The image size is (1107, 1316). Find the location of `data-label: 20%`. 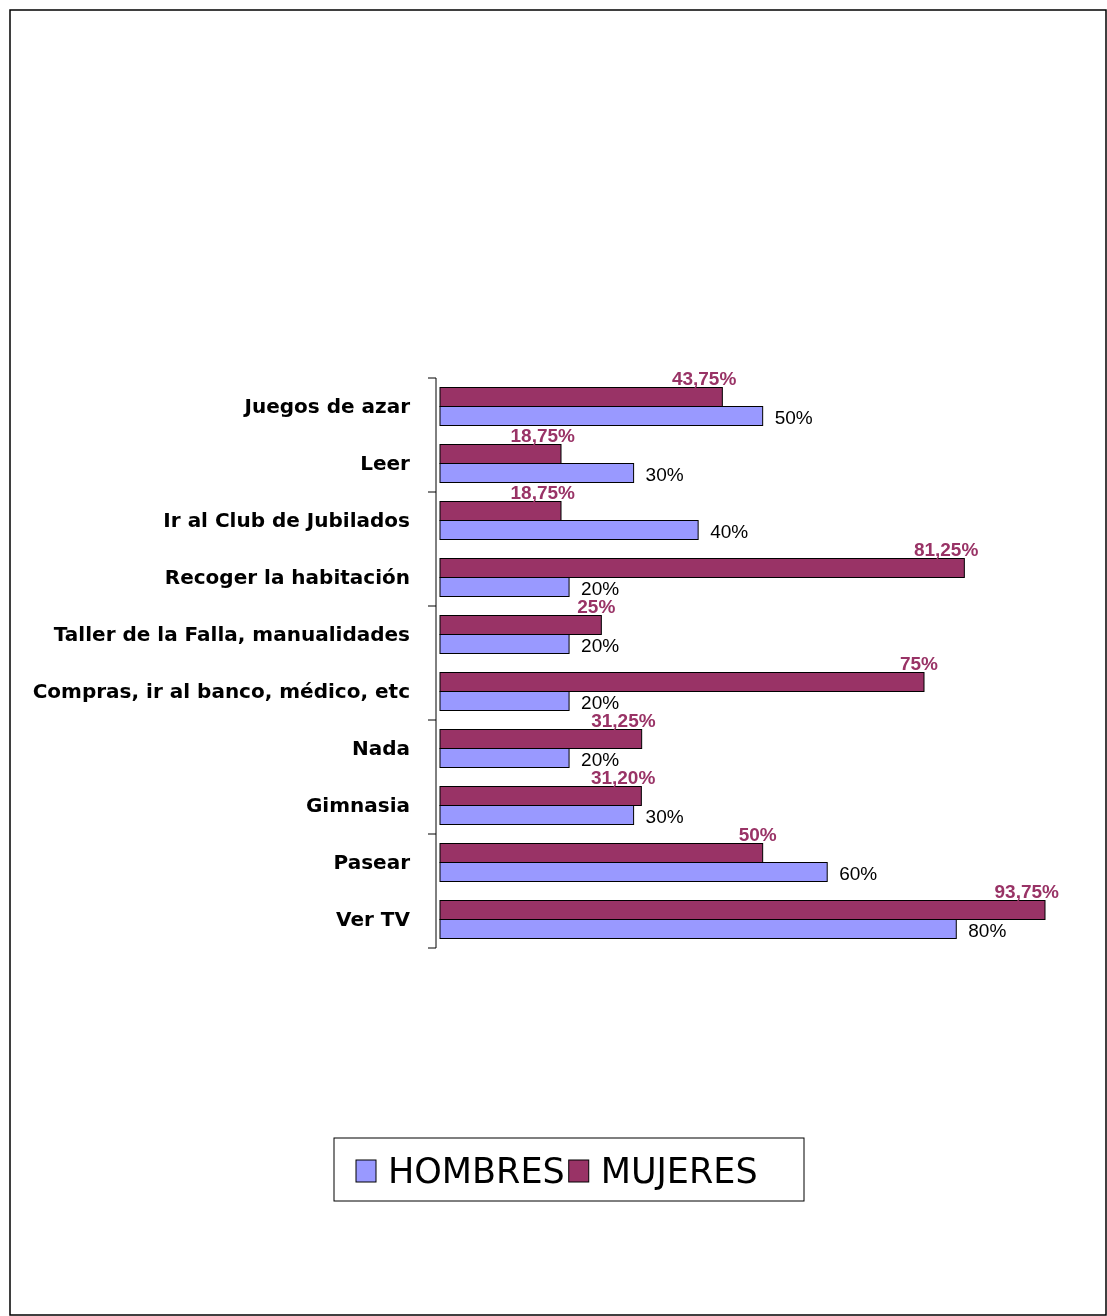

data-label: 20% is located at coordinates (600, 645).